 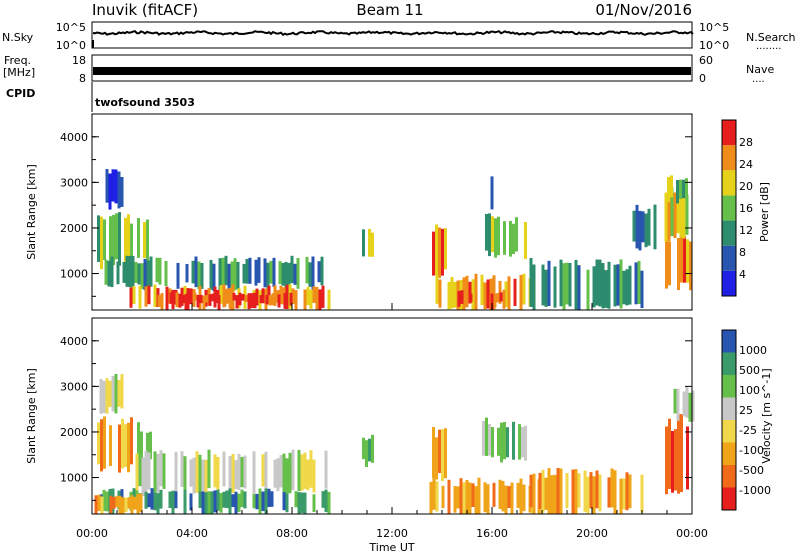 What do you see at coordinates (74, 137) in the screenshot?
I see `ytick-label: 4000` at bounding box center [74, 137].